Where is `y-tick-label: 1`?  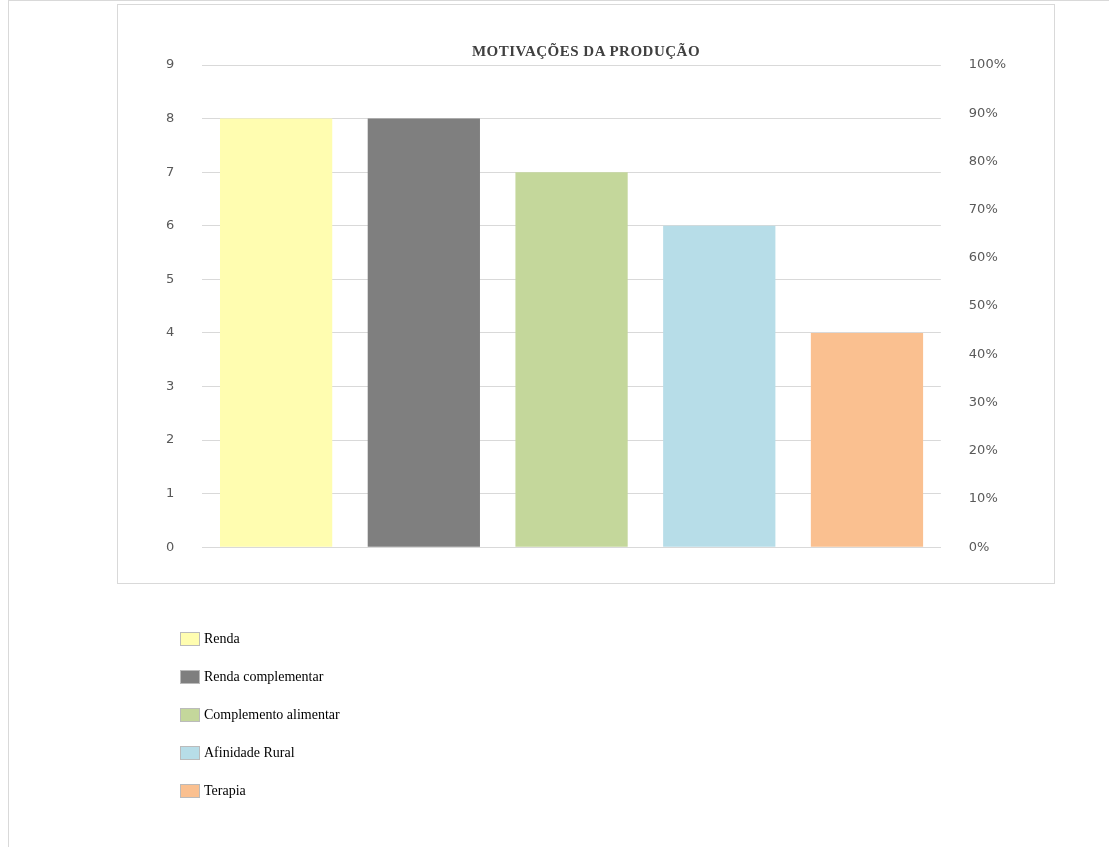 y-tick-label: 1 is located at coordinates (170, 492).